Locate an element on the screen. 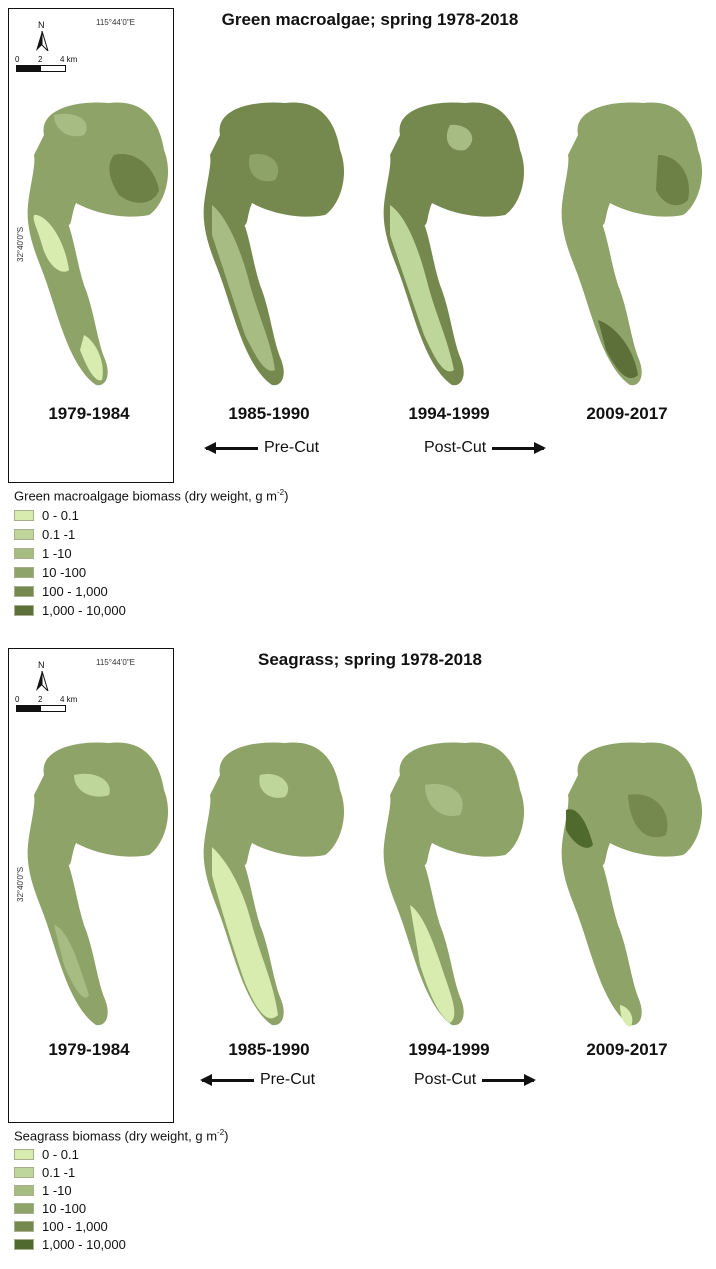  legend-title: Seagrass biomass (dry weight, g m-2) is located at coordinates (121, 1136).